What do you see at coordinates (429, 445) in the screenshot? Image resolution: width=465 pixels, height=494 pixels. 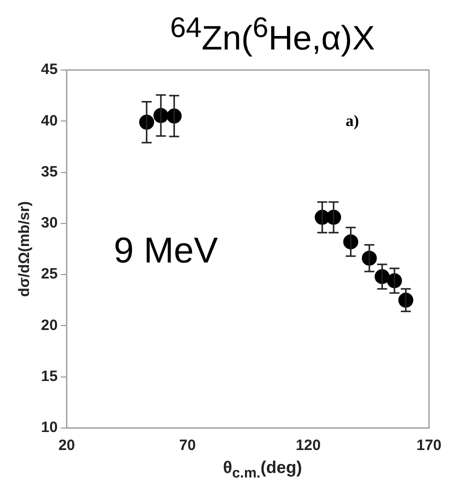 I see `x-tick-label: 170` at bounding box center [429, 445].